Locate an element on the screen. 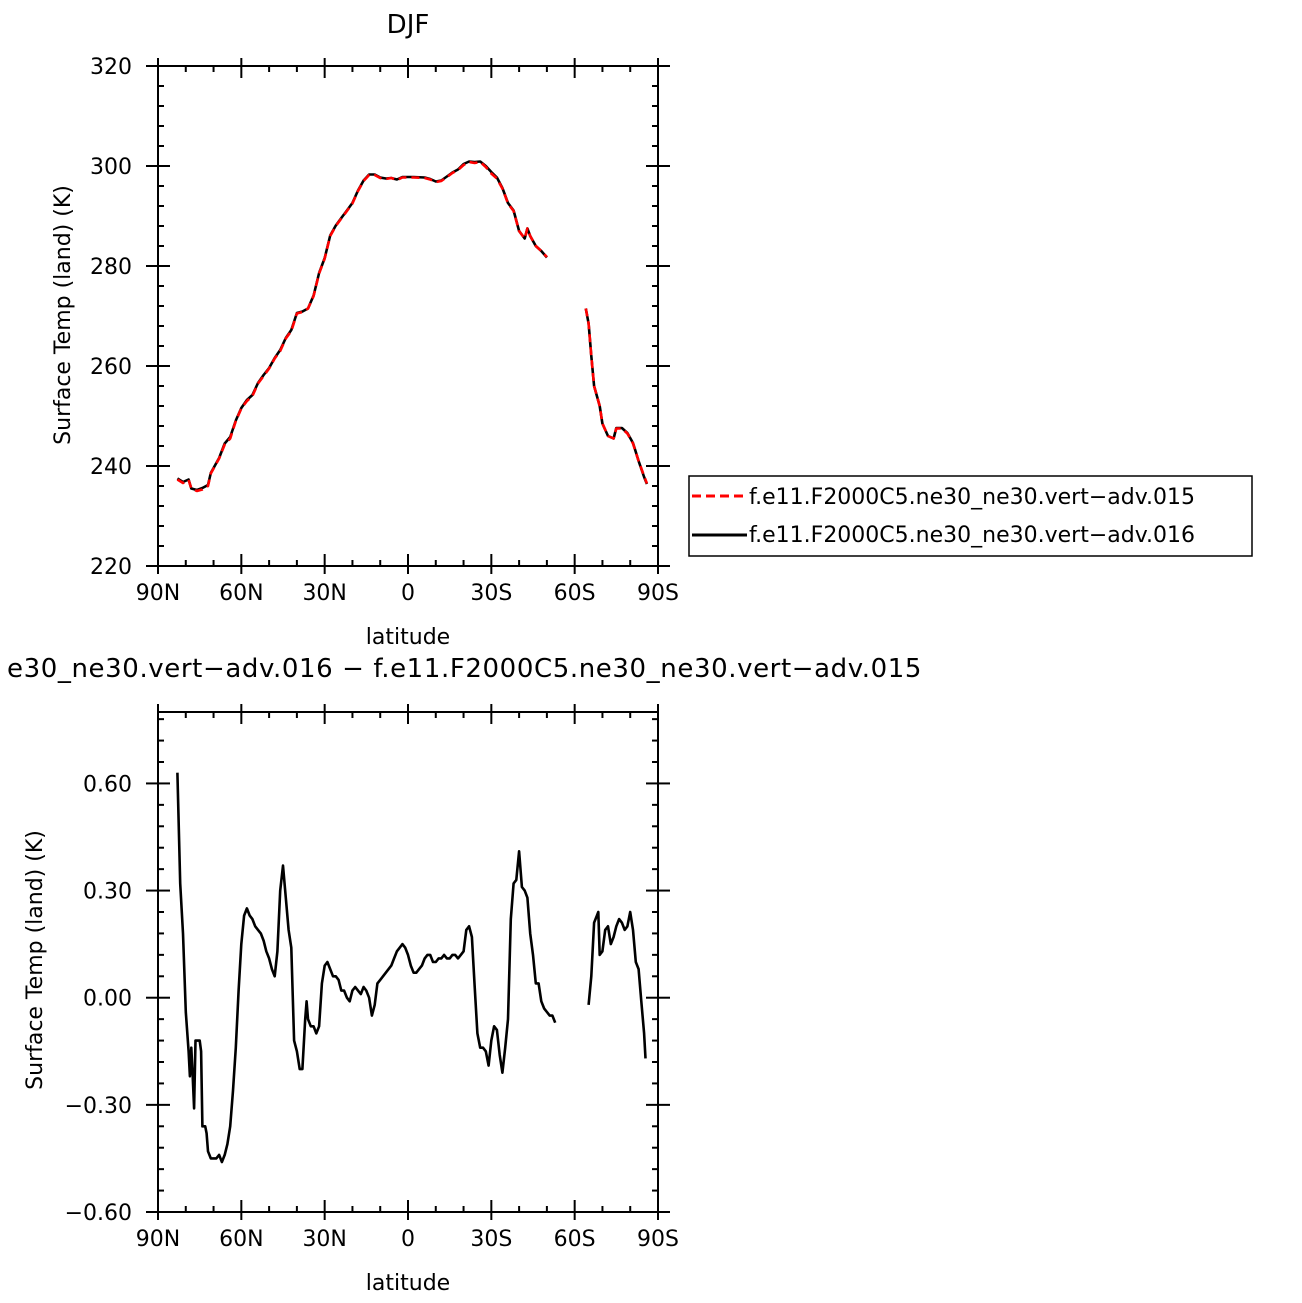  top-y-axis-label: Surface Temp (land) (K) is located at coordinates (63, 315).